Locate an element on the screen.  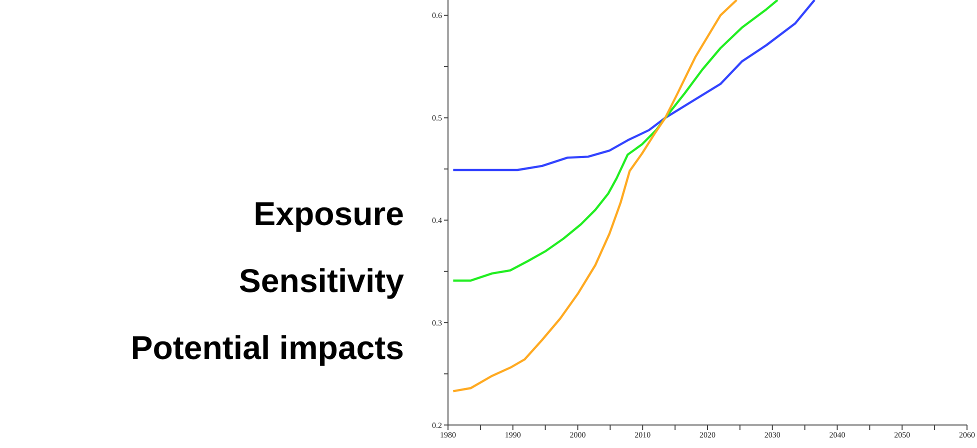
text: Sensitivity is located at coordinates (321, 281).